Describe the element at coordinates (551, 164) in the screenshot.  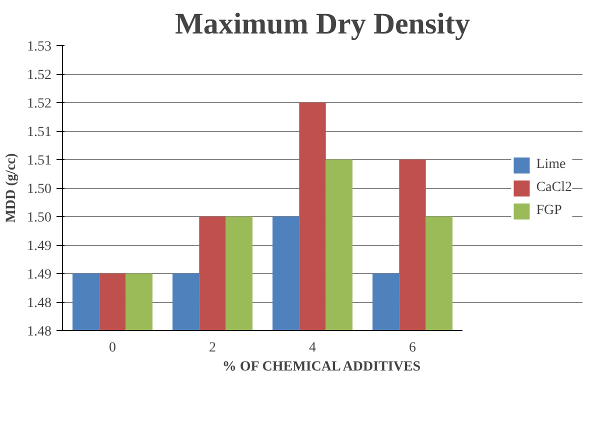
I see `legend-label: Lime` at that location.